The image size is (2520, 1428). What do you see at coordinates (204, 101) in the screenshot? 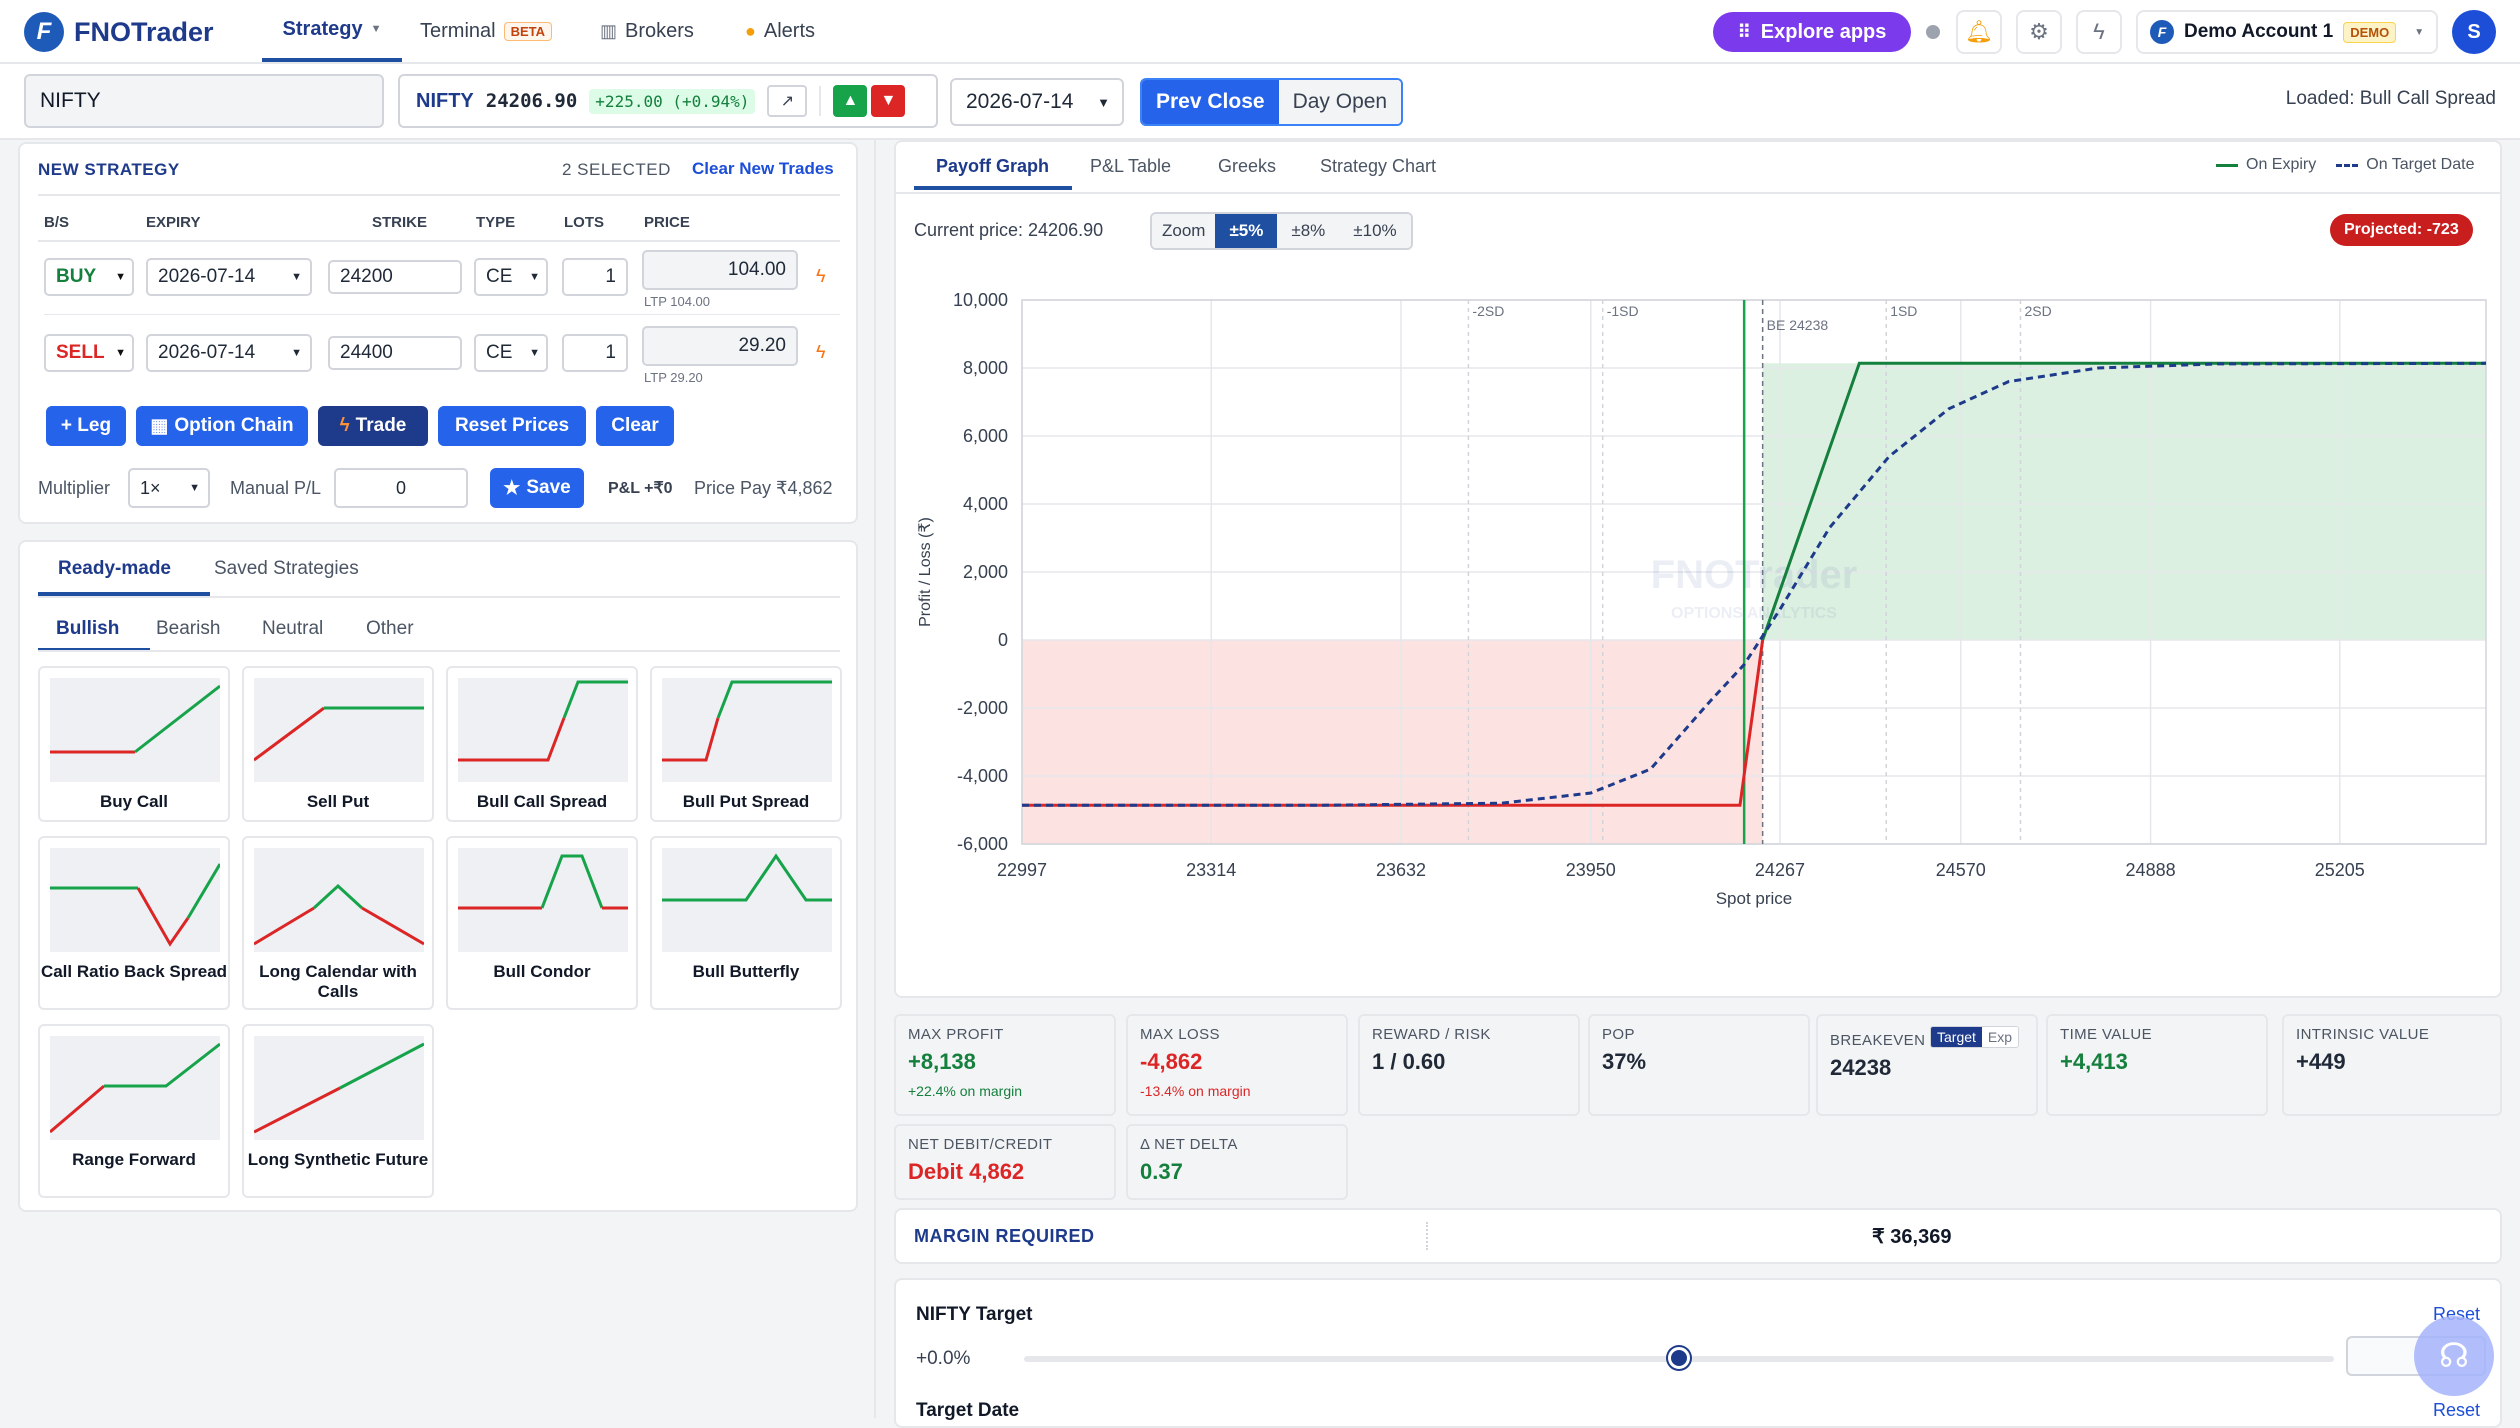
I see `symbol-search-input: NIFTY` at bounding box center [204, 101].